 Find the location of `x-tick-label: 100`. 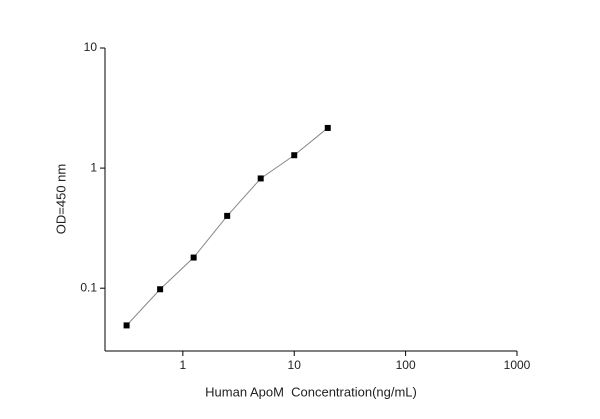

x-tick-label: 100 is located at coordinates (406, 365).